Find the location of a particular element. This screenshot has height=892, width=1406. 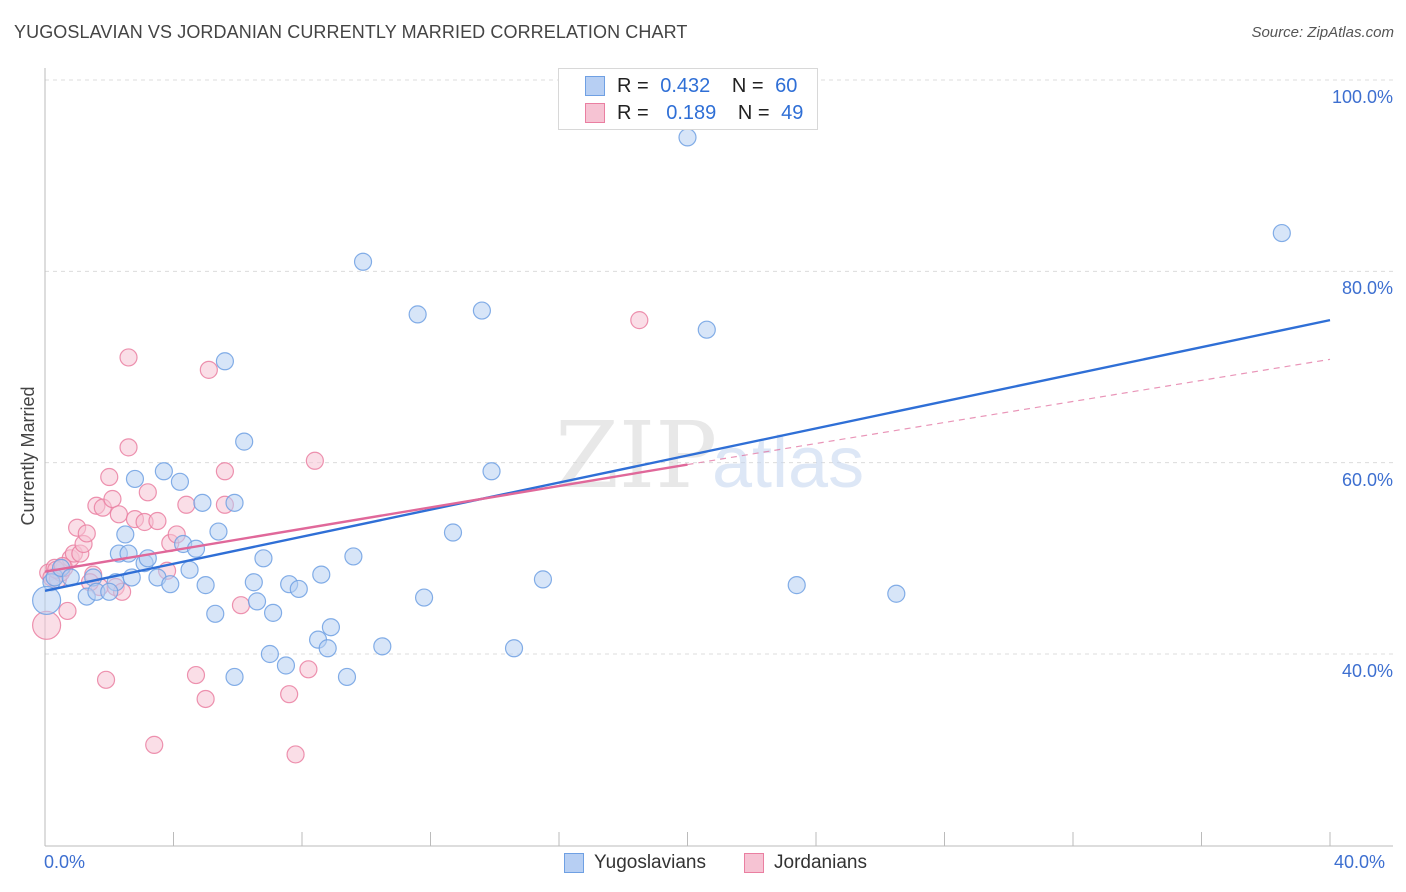

legend-item-yugoslavians: Yugoslavians is located at coordinates (635, 863).